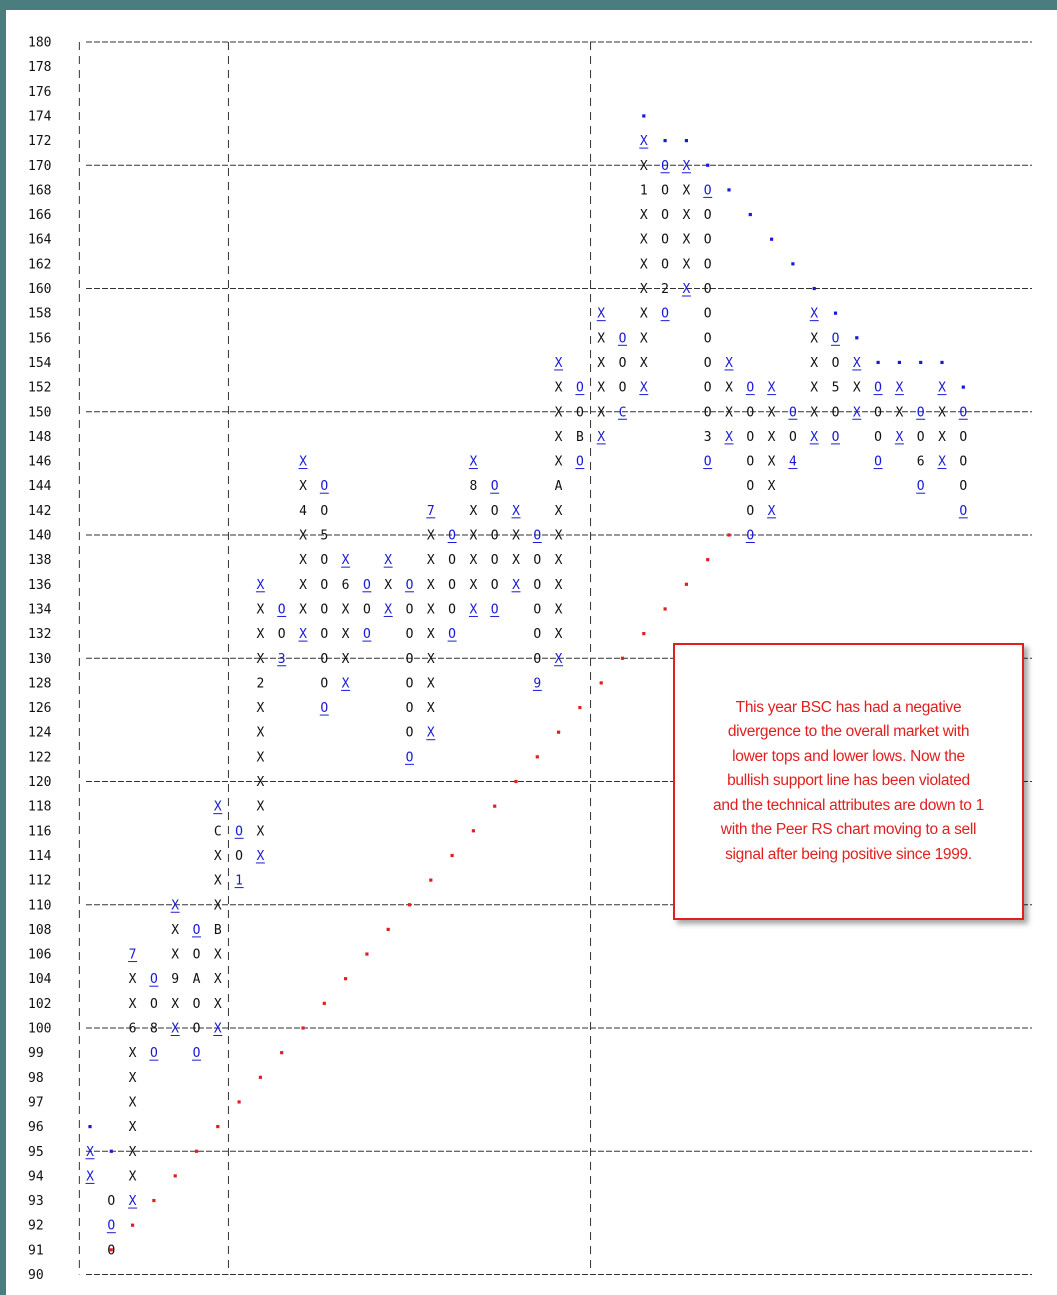  Describe the element at coordinates (39, 43) in the screenshot. I see `y-tick-label: 180` at that location.